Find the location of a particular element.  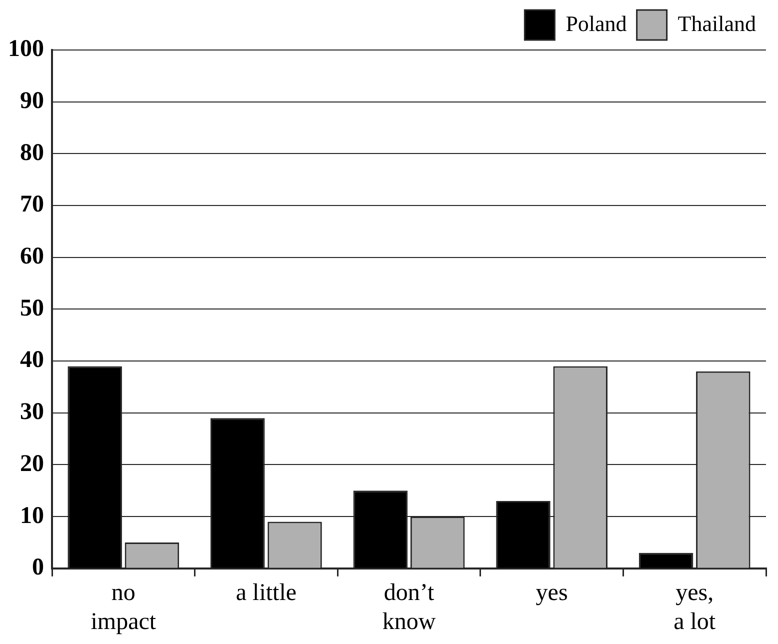

y-tick-label: 100 is located at coordinates (26, 49).